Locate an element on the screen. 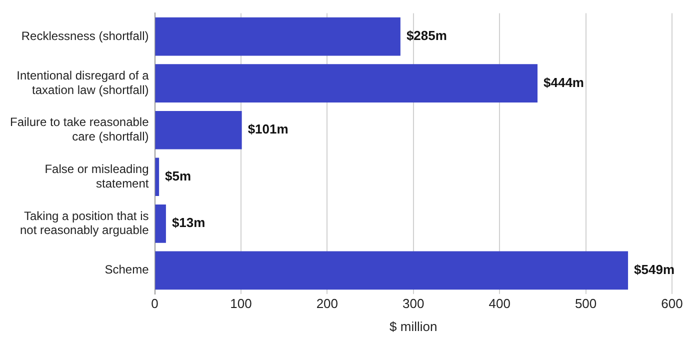  x-tick-label: 200 is located at coordinates (327, 304).